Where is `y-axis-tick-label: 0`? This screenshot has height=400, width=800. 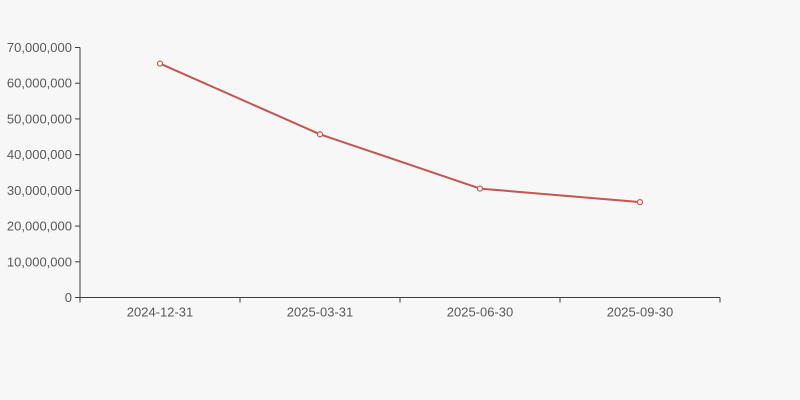 y-axis-tick-label: 0 is located at coordinates (68, 297).